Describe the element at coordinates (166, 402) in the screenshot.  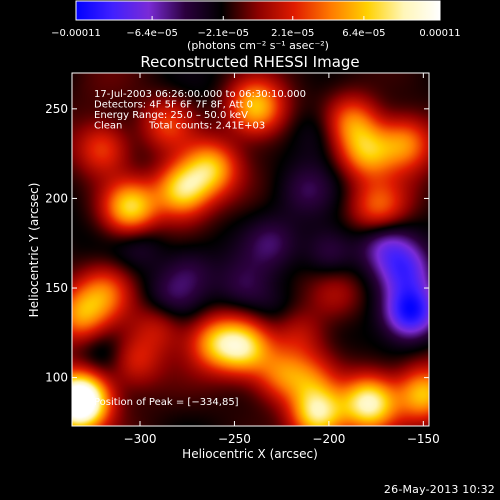
I see `annotation-peak-position: Position of Peak = [−334,85]` at that location.